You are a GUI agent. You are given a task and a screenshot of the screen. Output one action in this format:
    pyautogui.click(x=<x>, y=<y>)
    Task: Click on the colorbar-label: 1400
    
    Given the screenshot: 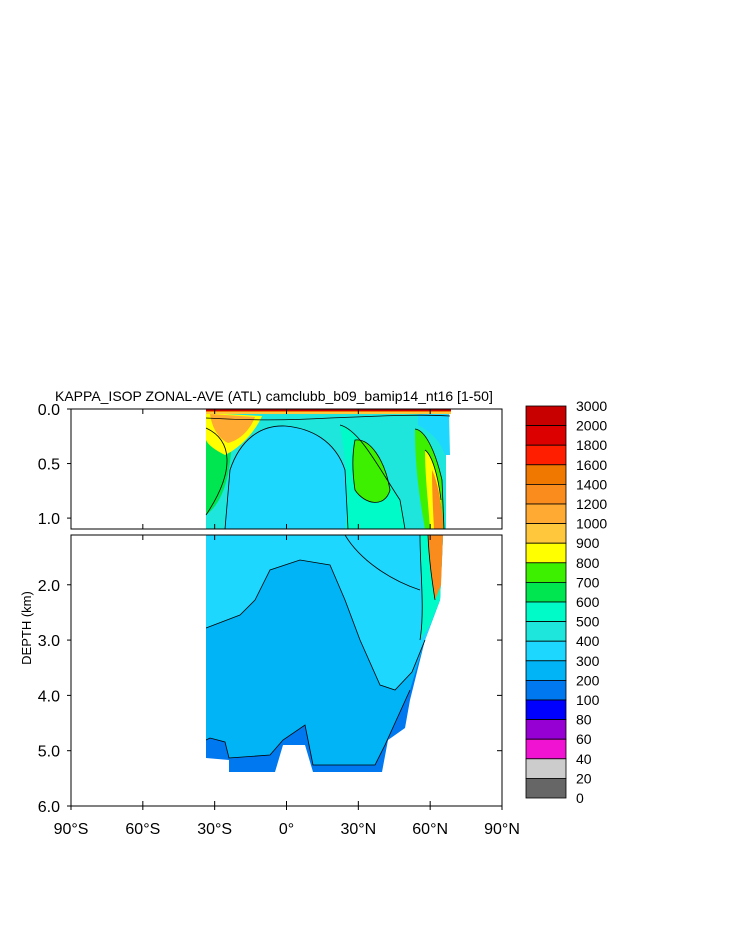 What is the action you would take?
    pyautogui.click(x=591, y=484)
    